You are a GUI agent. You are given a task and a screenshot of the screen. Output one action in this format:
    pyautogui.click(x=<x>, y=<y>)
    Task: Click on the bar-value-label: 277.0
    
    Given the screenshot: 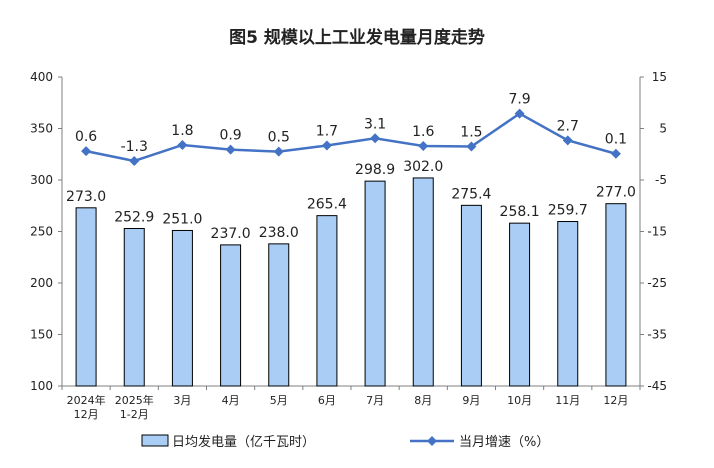 What is the action you would take?
    pyautogui.click(x=616, y=193)
    